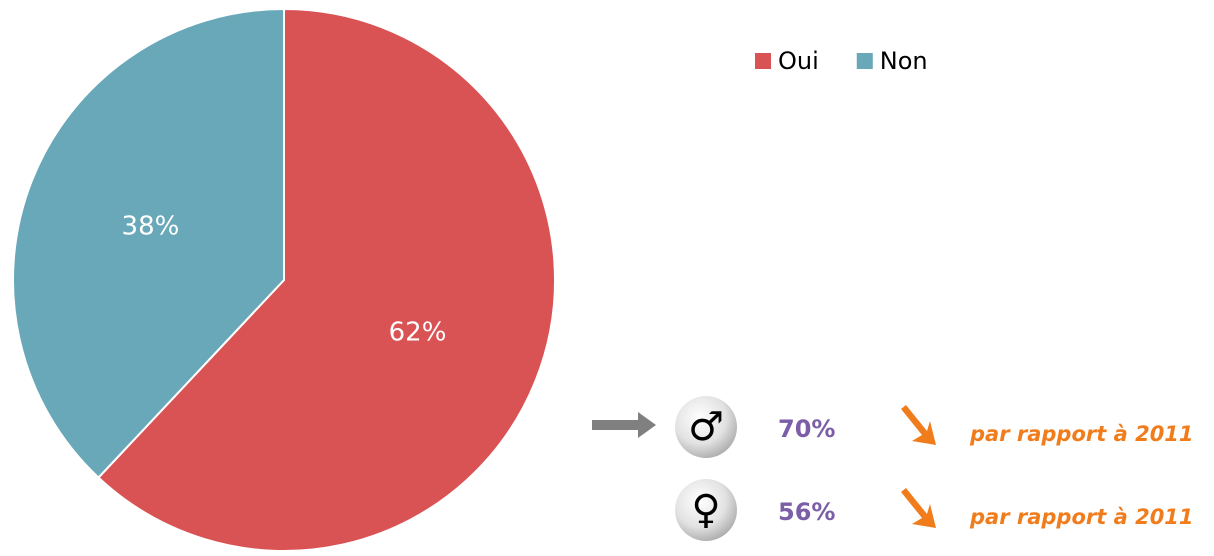  I want to click on slice-label: 38%, so click(151, 227).